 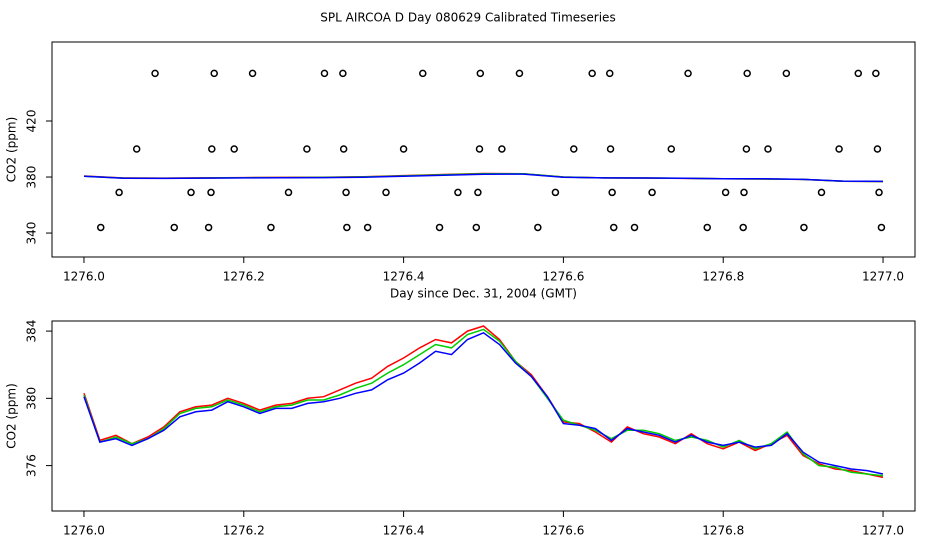 I want to click on y-tick-label: 384, so click(x=32, y=331).